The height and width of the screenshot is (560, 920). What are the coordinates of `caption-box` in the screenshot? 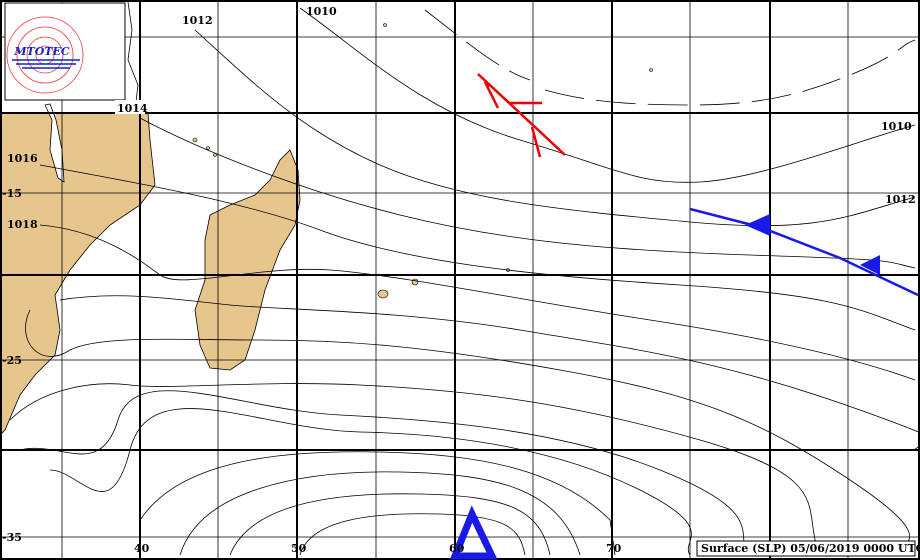 It's located at (806, 548).